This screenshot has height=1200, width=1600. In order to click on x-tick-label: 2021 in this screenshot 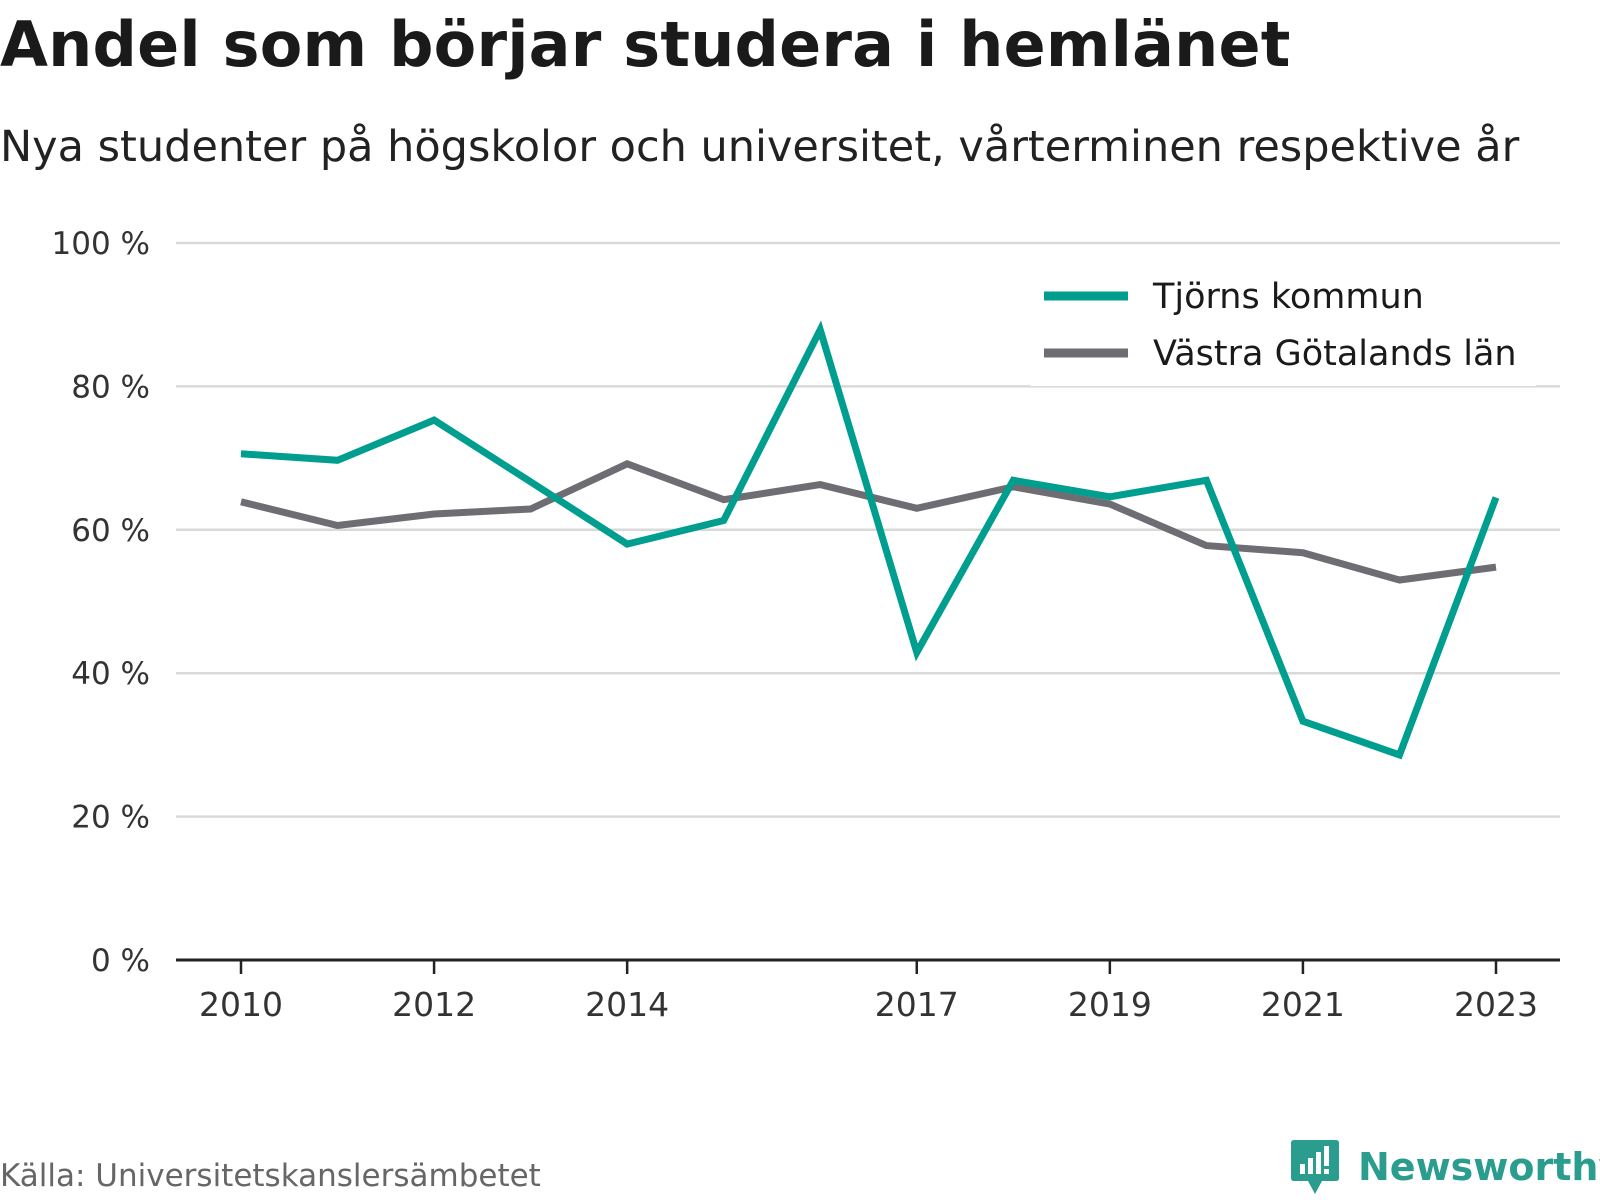, I will do `click(1303, 1004)`.